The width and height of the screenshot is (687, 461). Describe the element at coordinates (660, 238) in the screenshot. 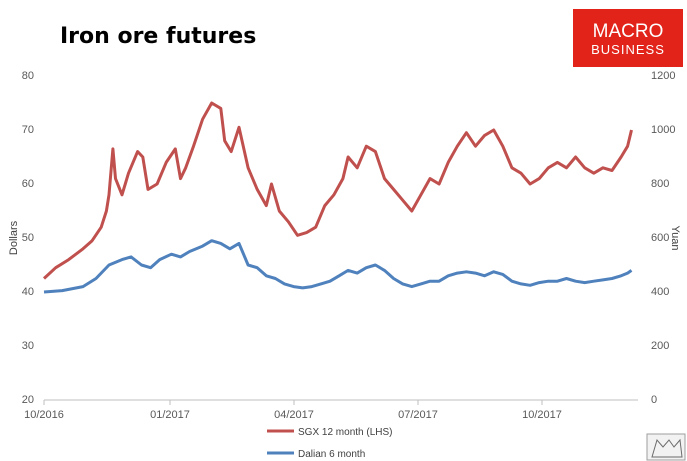

I see `y2-tick-label: 600` at that location.